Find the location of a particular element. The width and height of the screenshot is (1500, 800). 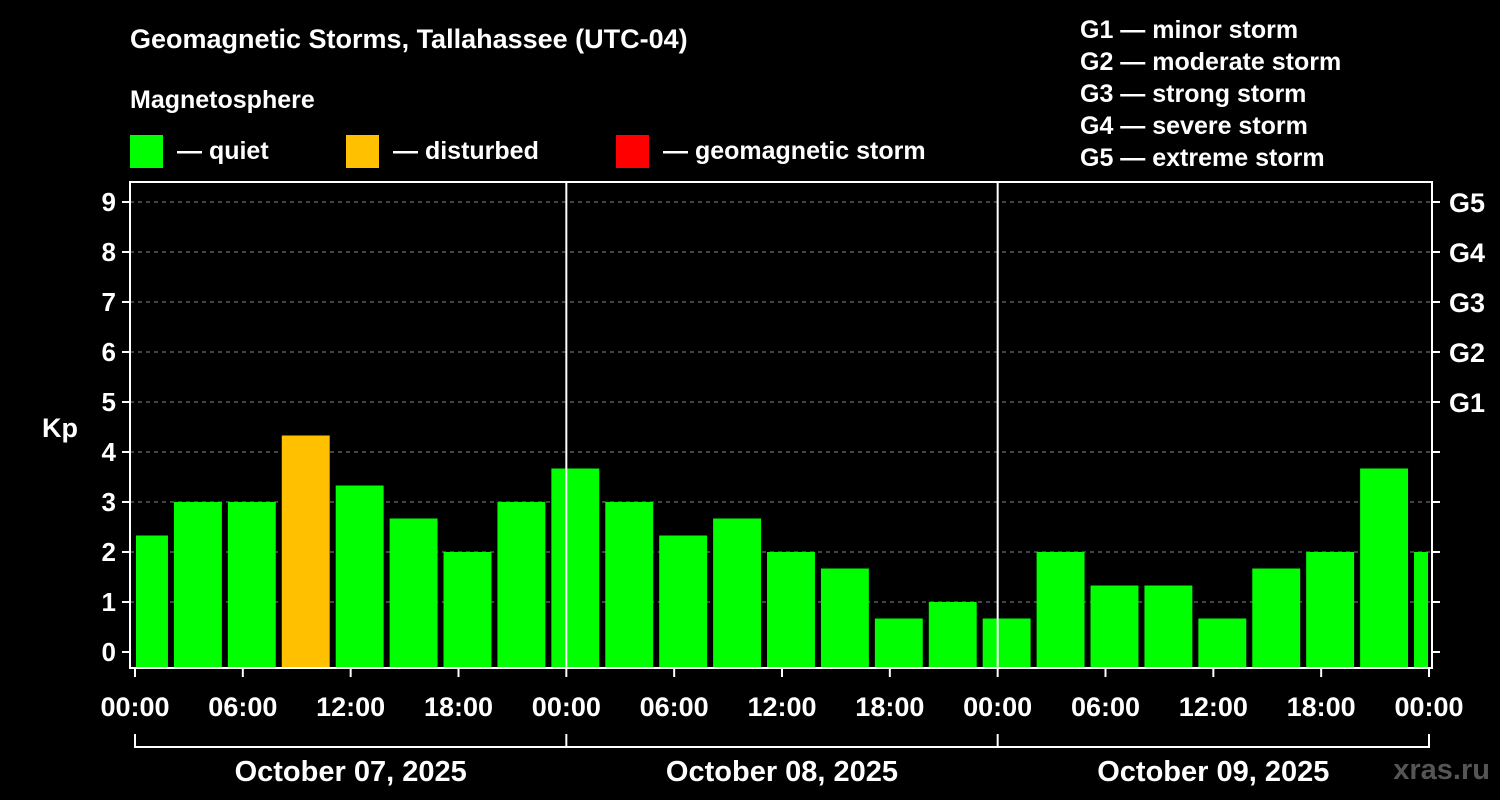

legend-swatch-disturbed is located at coordinates (362, 151).